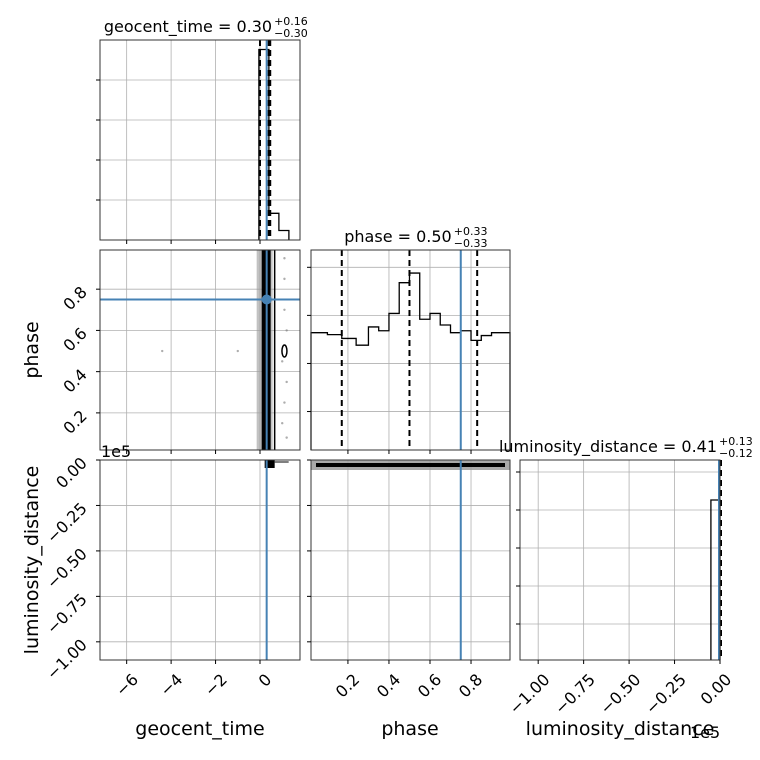  I want to click on yticklabel-luminosity-distance-0: −1.00, so click(67, 659).